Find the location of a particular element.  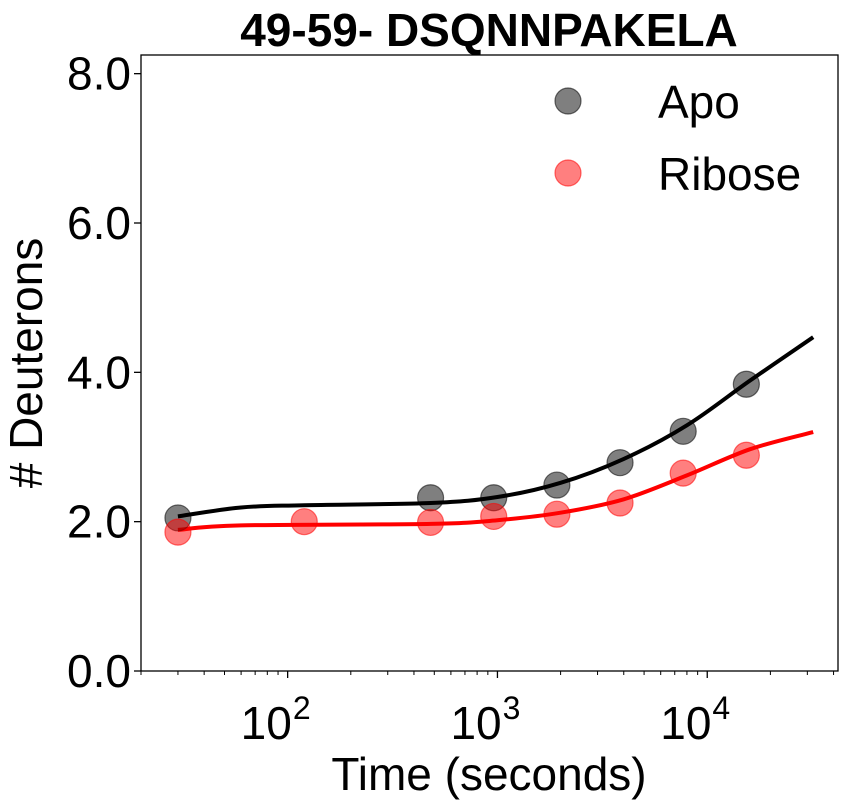

chart-title: 49-59- DSQNNPAKELA is located at coordinates (489, 30).